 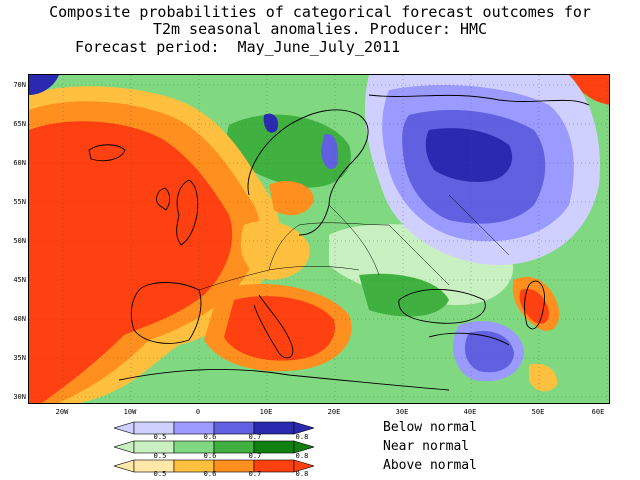 I want to click on country-borders, so click(x=354, y=242).